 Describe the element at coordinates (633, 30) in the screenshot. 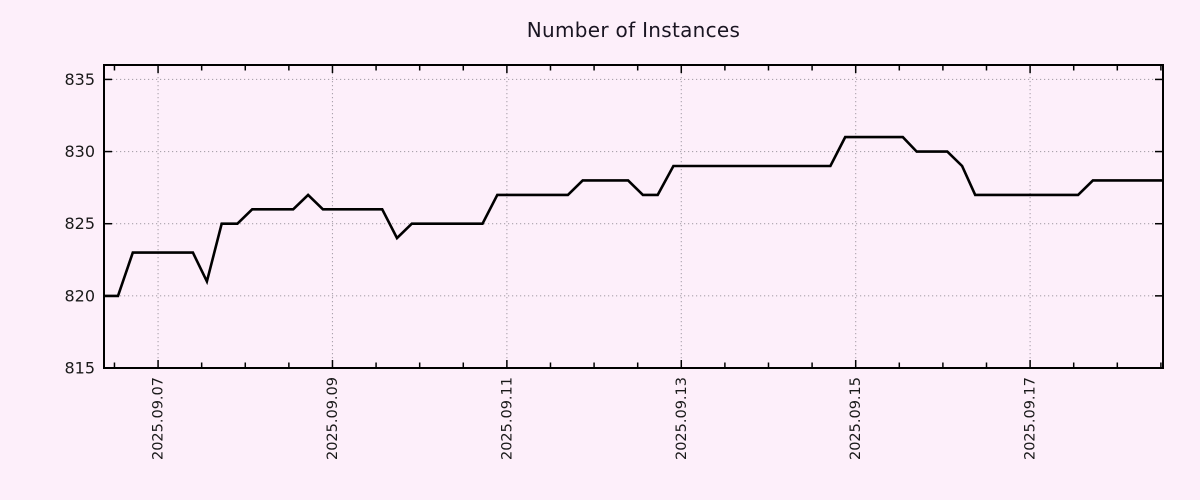

I see `chart-title: Number of Instances` at that location.